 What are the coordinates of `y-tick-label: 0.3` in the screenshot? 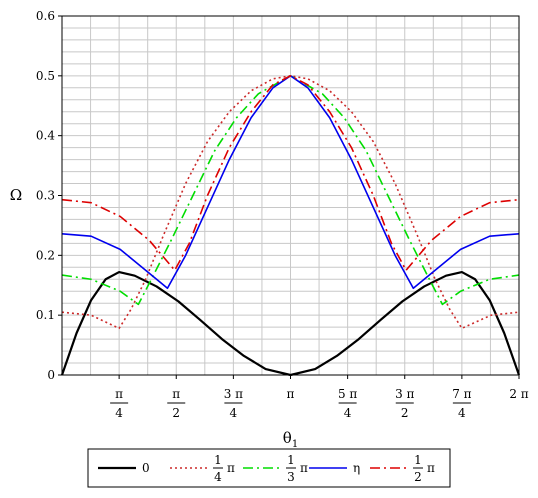 It's located at (45, 196).